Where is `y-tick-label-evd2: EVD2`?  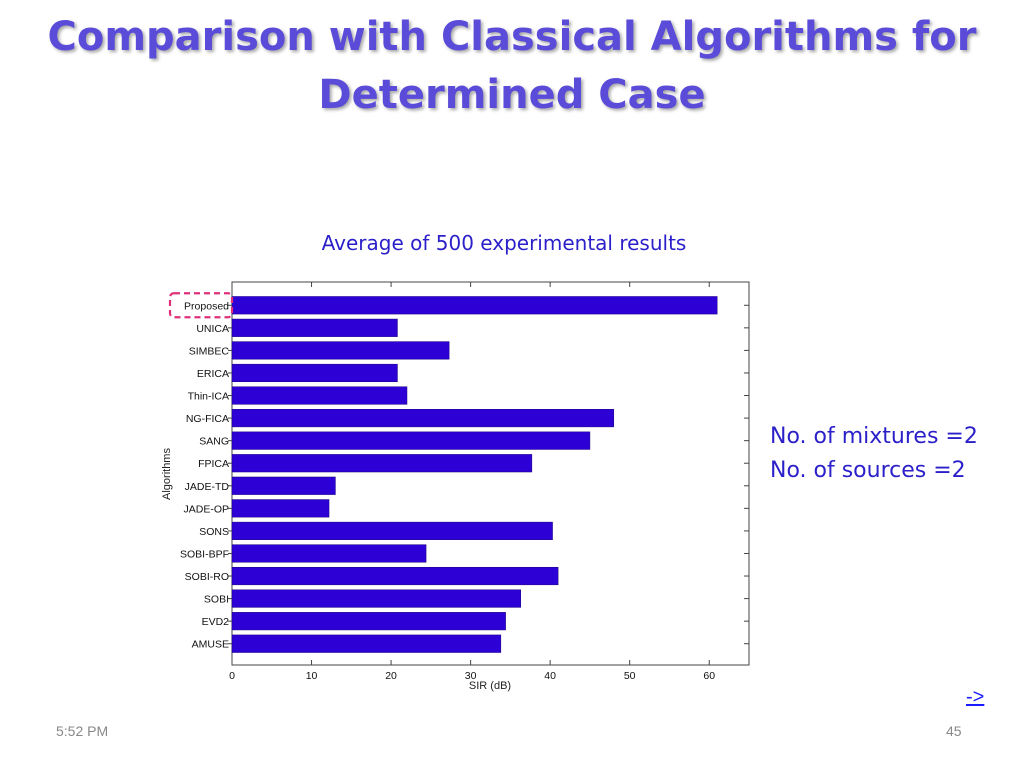 y-tick-label-evd2: EVD2 is located at coordinates (216, 622).